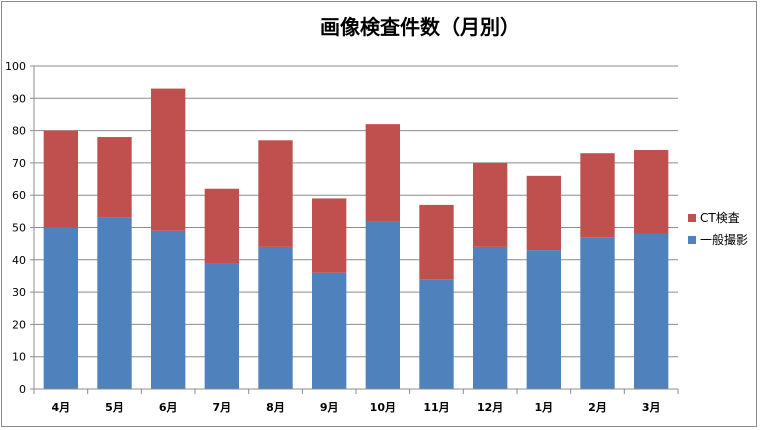 The width and height of the screenshot is (760, 430). Describe the element at coordinates (222, 407) in the screenshot. I see `x-tick-label: 7月` at that location.